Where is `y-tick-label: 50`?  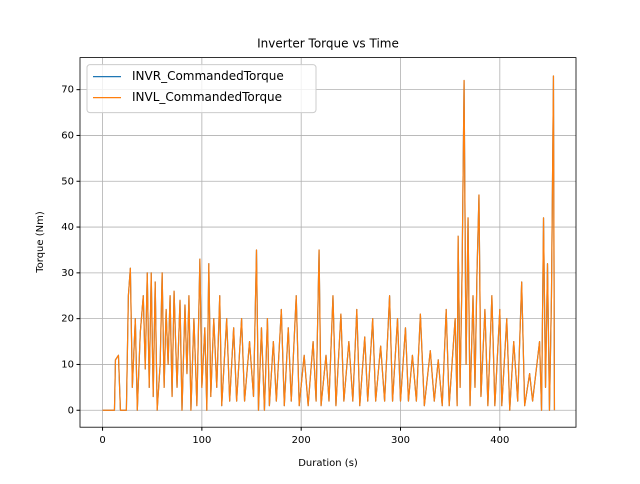
y-tick-label: 50 is located at coordinates (67, 181).